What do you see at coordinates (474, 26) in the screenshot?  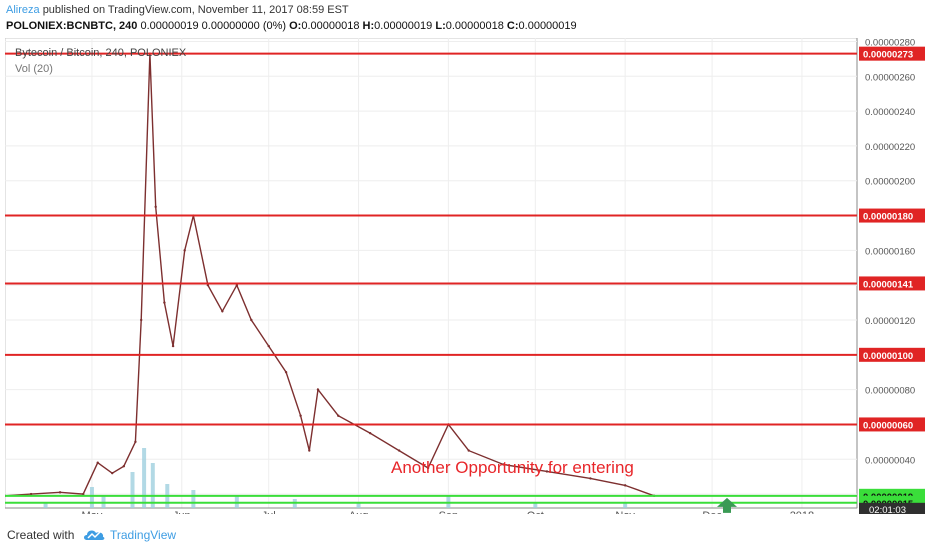 I see `low-value: 0.00000018` at bounding box center [474, 26].